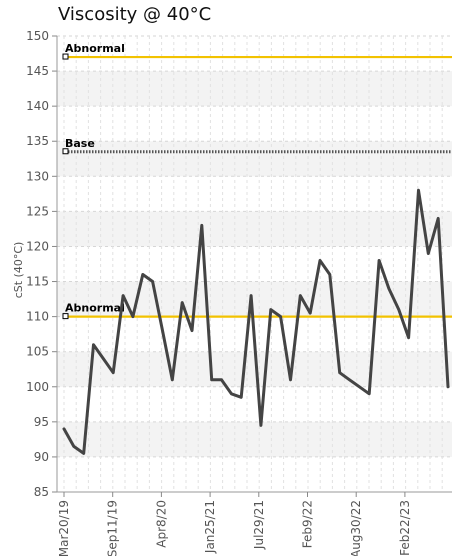  What do you see at coordinates (80, 143) in the screenshot?
I see `reference-label: Base` at bounding box center [80, 143].